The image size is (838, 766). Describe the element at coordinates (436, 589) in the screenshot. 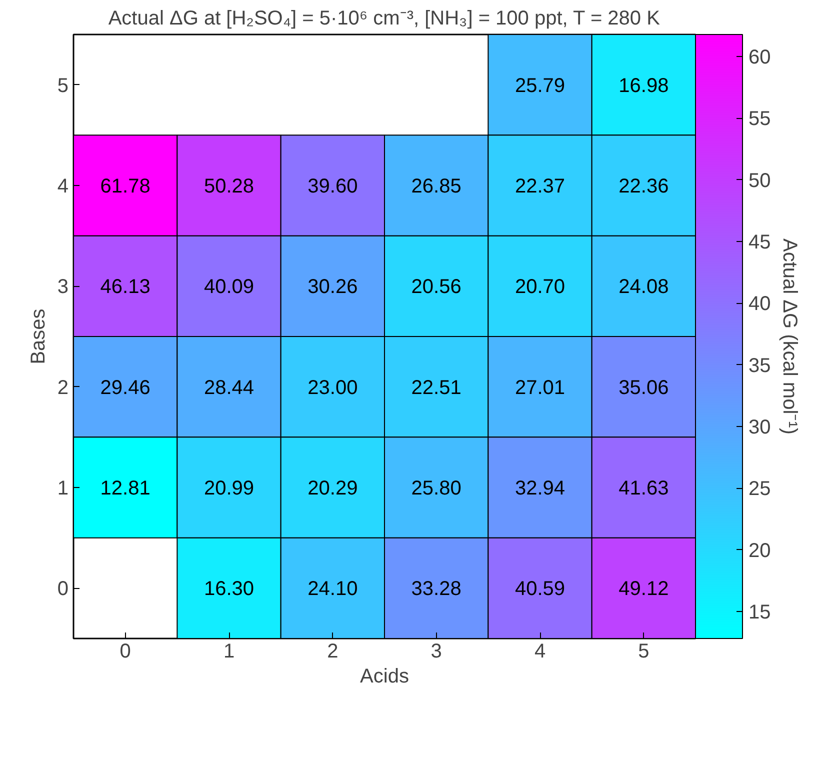

I see `data-label: 33.28` at that location.